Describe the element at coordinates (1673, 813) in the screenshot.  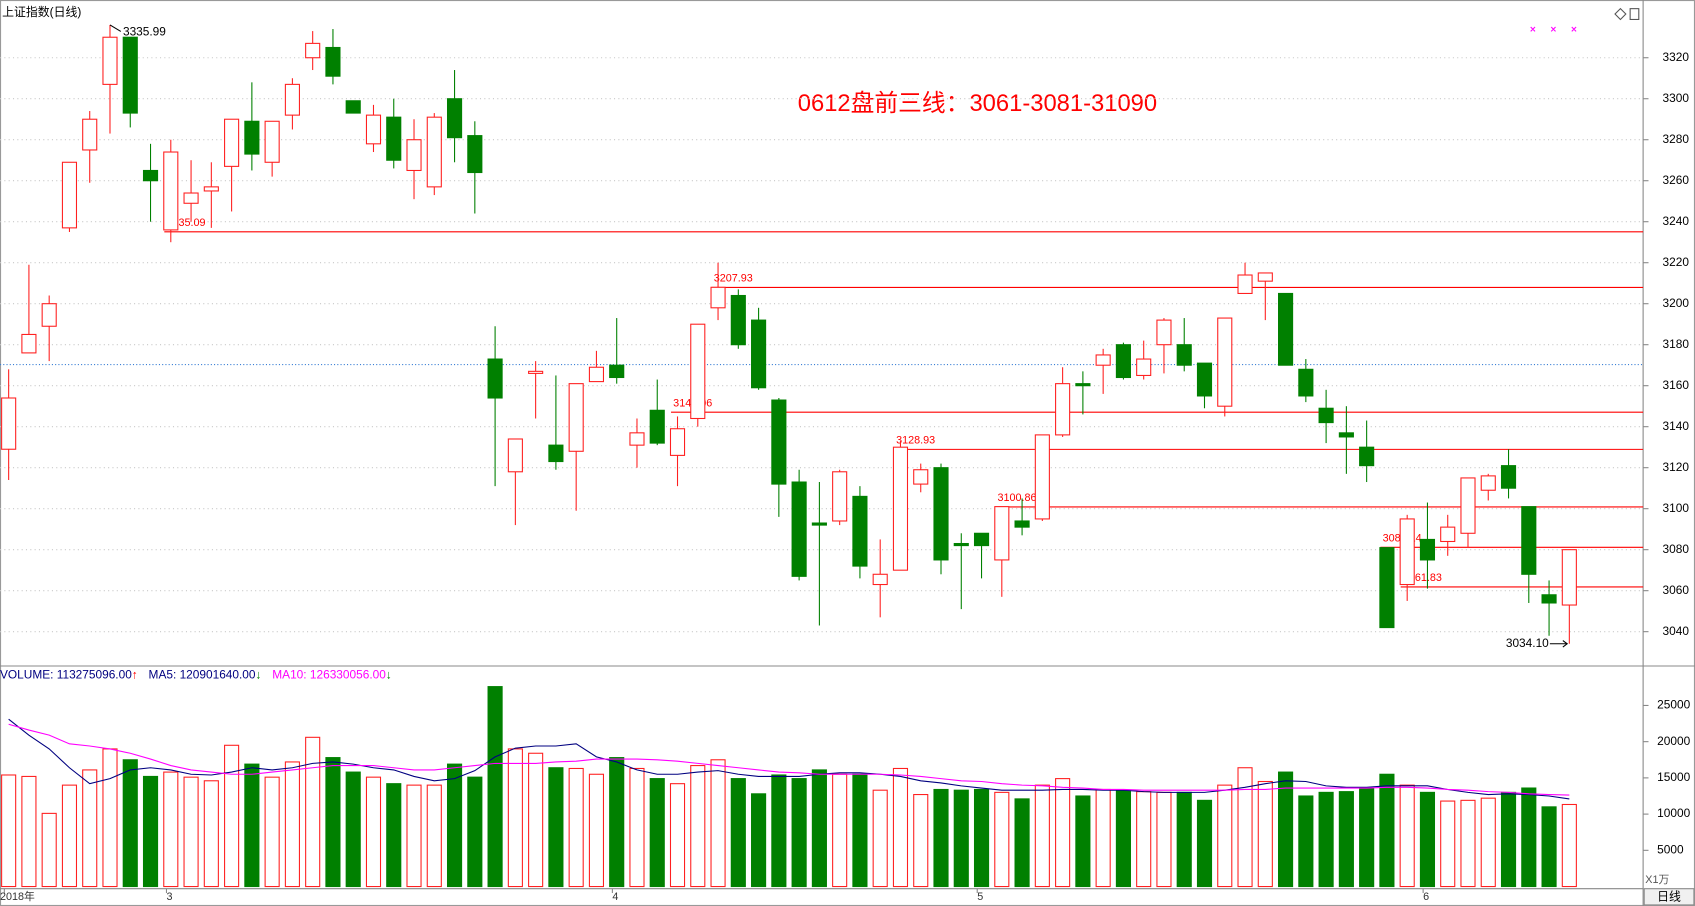
I see `y-tick-label: 10000` at that location.